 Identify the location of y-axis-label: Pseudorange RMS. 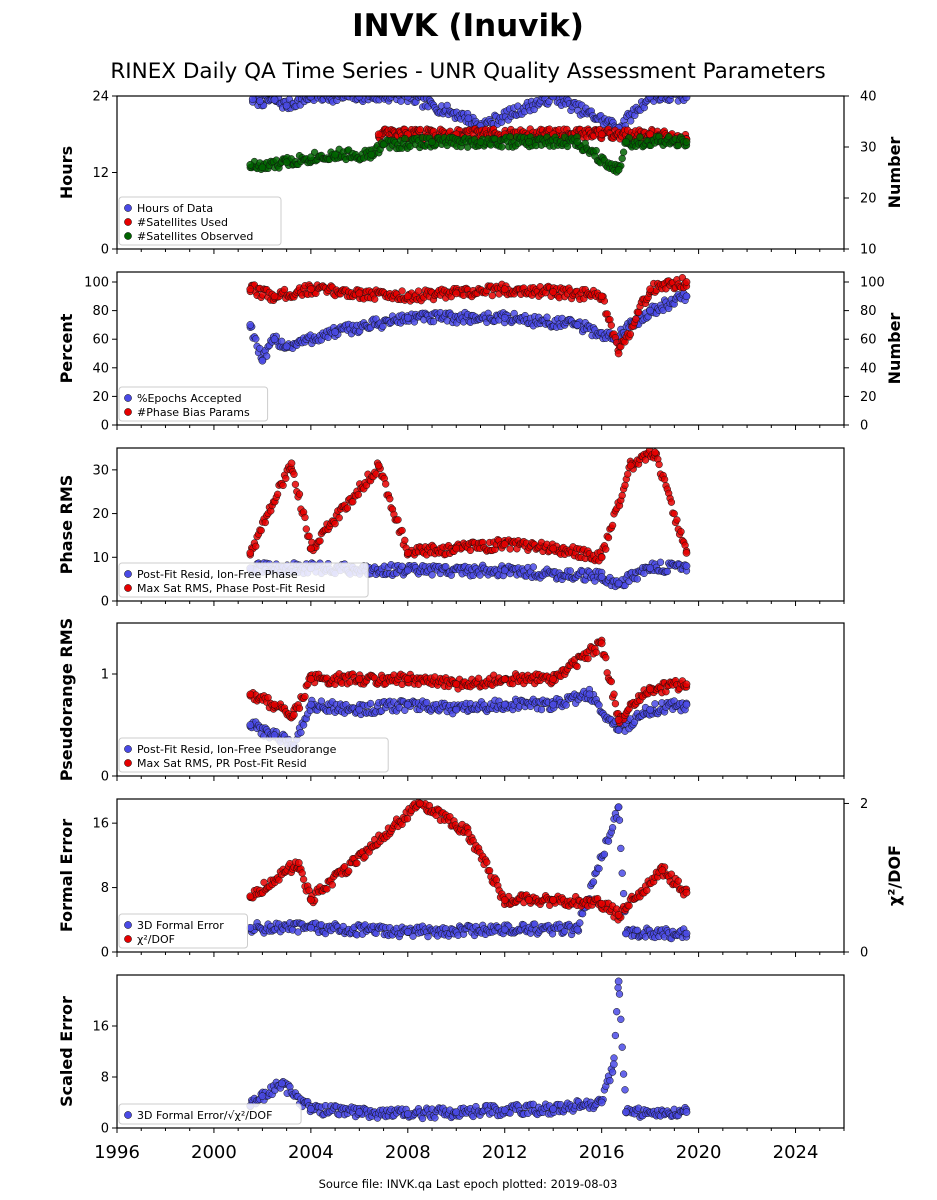
(66, 699).